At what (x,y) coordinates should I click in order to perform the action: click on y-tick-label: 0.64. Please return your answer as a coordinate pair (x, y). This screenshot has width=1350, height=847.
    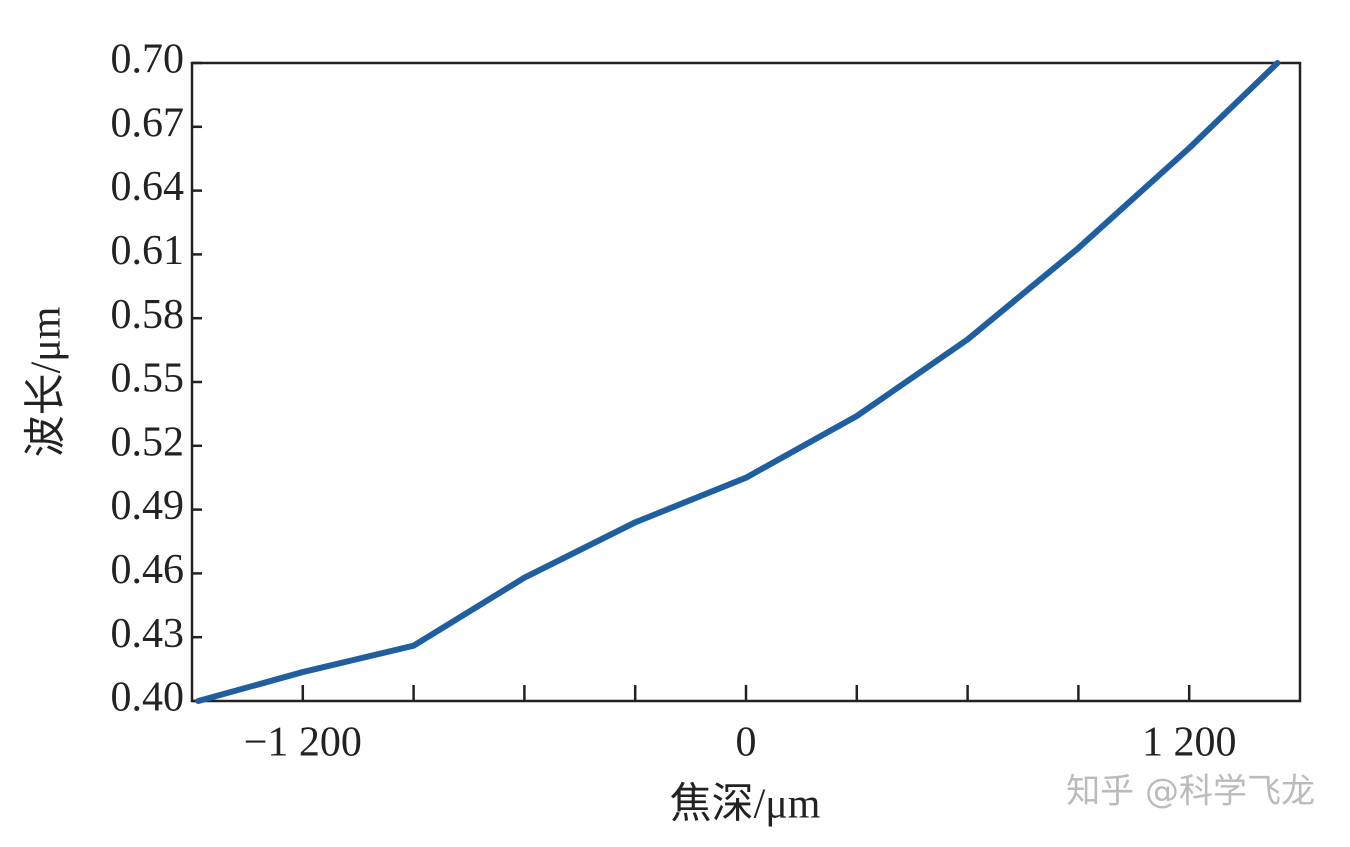
    Looking at the image, I should click on (148, 187).